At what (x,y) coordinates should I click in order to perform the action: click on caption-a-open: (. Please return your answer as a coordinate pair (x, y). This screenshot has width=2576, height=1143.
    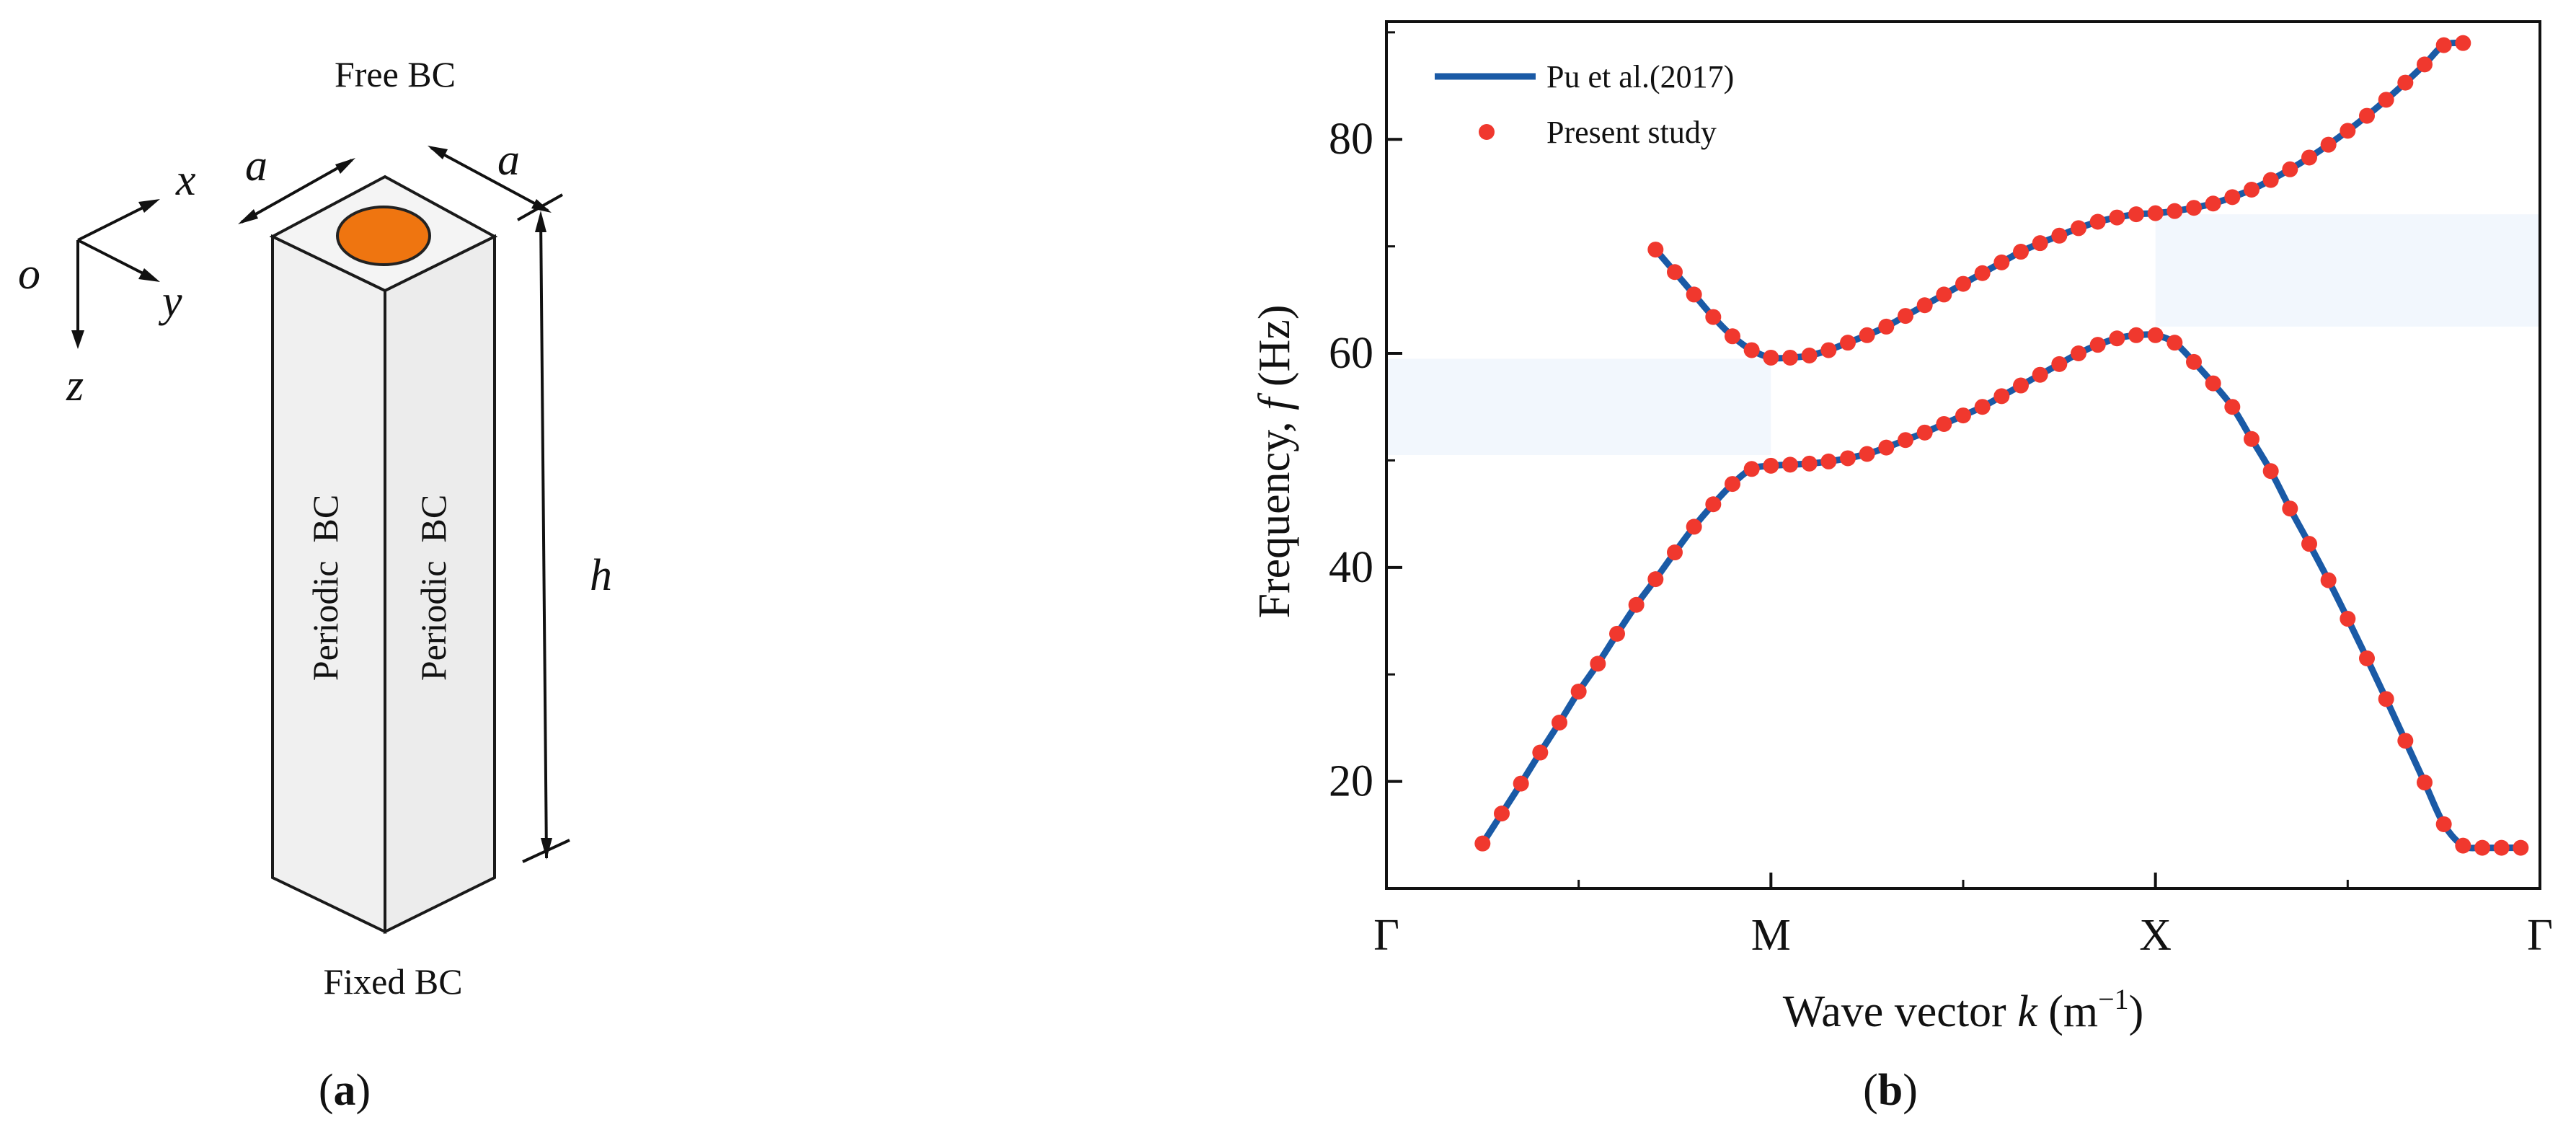
    Looking at the image, I should click on (326, 1090).